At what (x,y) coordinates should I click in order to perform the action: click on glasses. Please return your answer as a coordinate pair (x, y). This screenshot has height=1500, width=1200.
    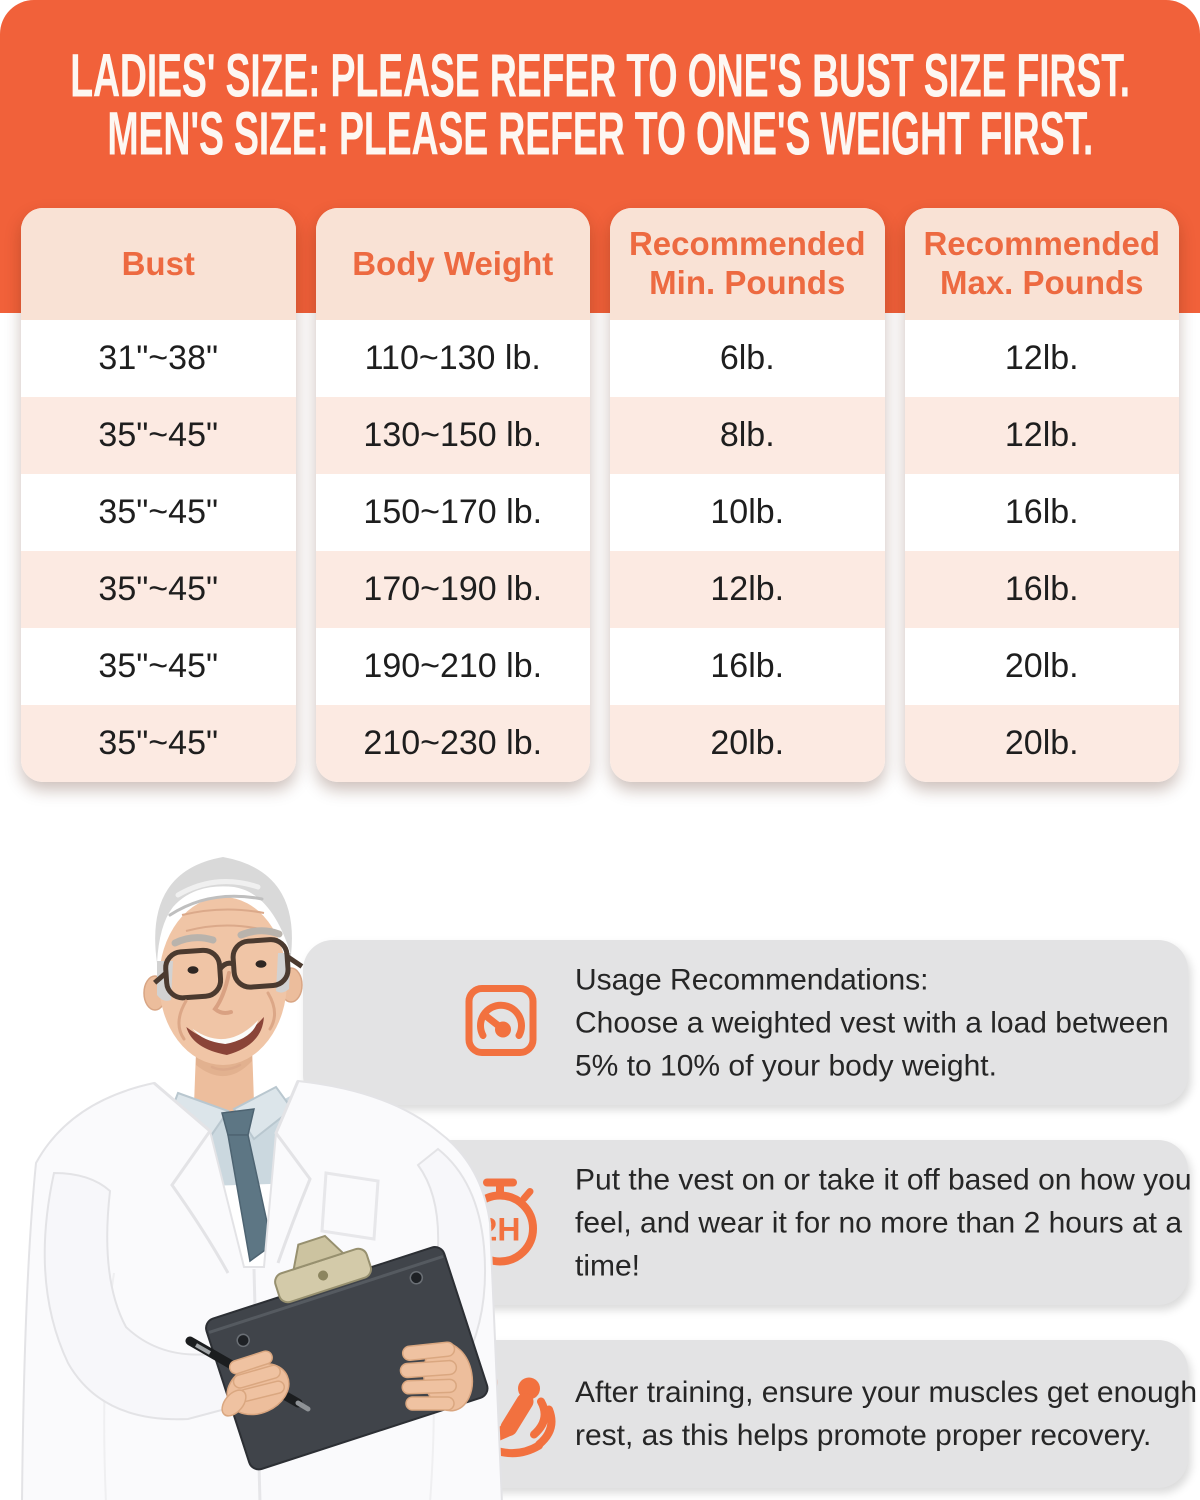
    Looking at the image, I should click on (228, 969).